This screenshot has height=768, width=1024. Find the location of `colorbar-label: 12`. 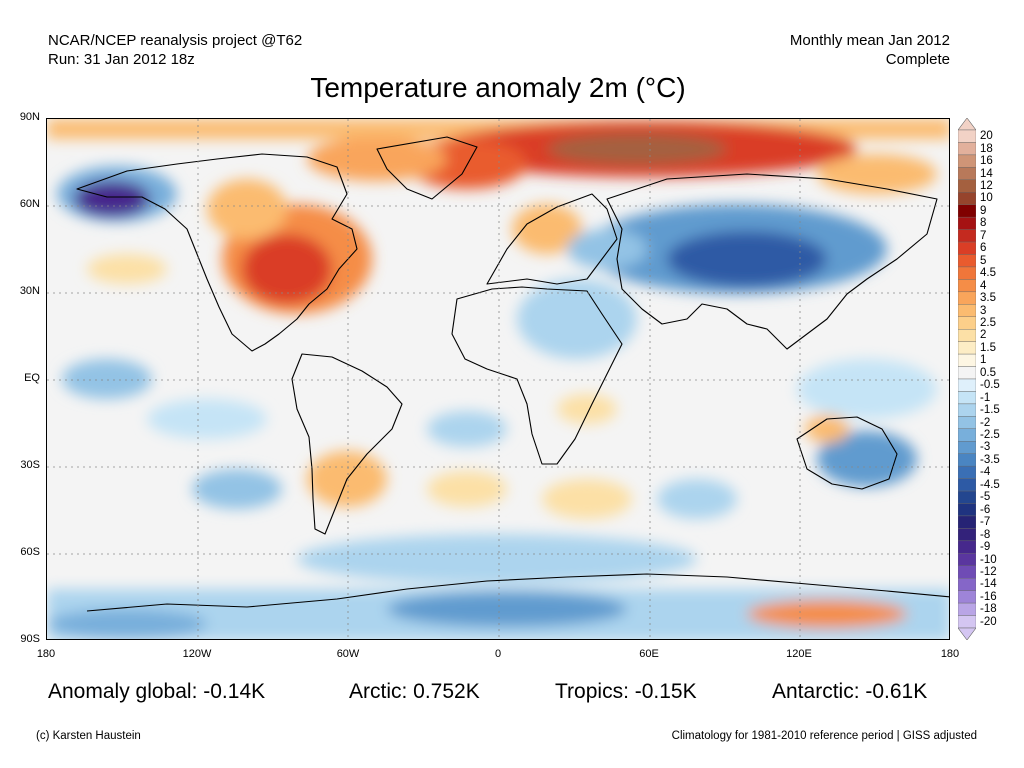

colorbar-label: 12 is located at coordinates (986, 186).